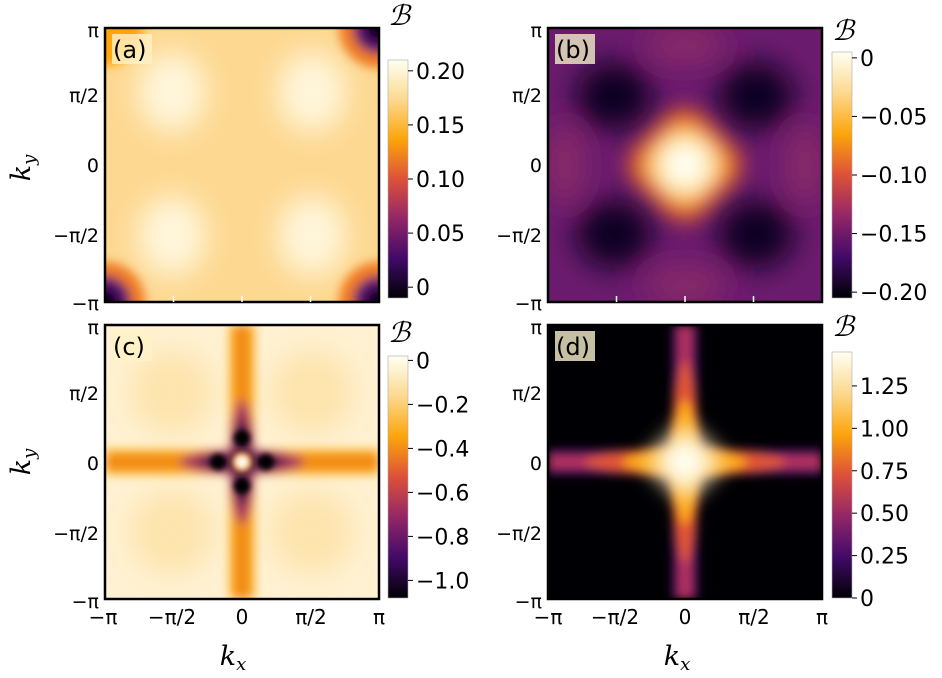 This screenshot has width=942, height=678. I want to click on xtick-c-negpi: −π, so click(103, 617).